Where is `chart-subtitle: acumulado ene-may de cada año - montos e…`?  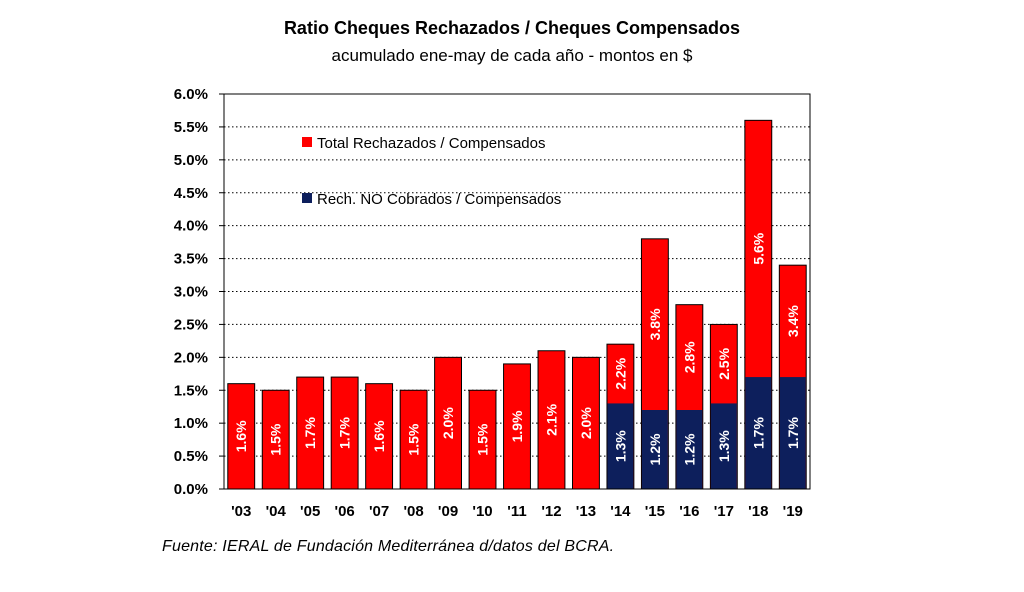 chart-subtitle: acumulado ene-may de cada año - montos e… is located at coordinates (512, 55).